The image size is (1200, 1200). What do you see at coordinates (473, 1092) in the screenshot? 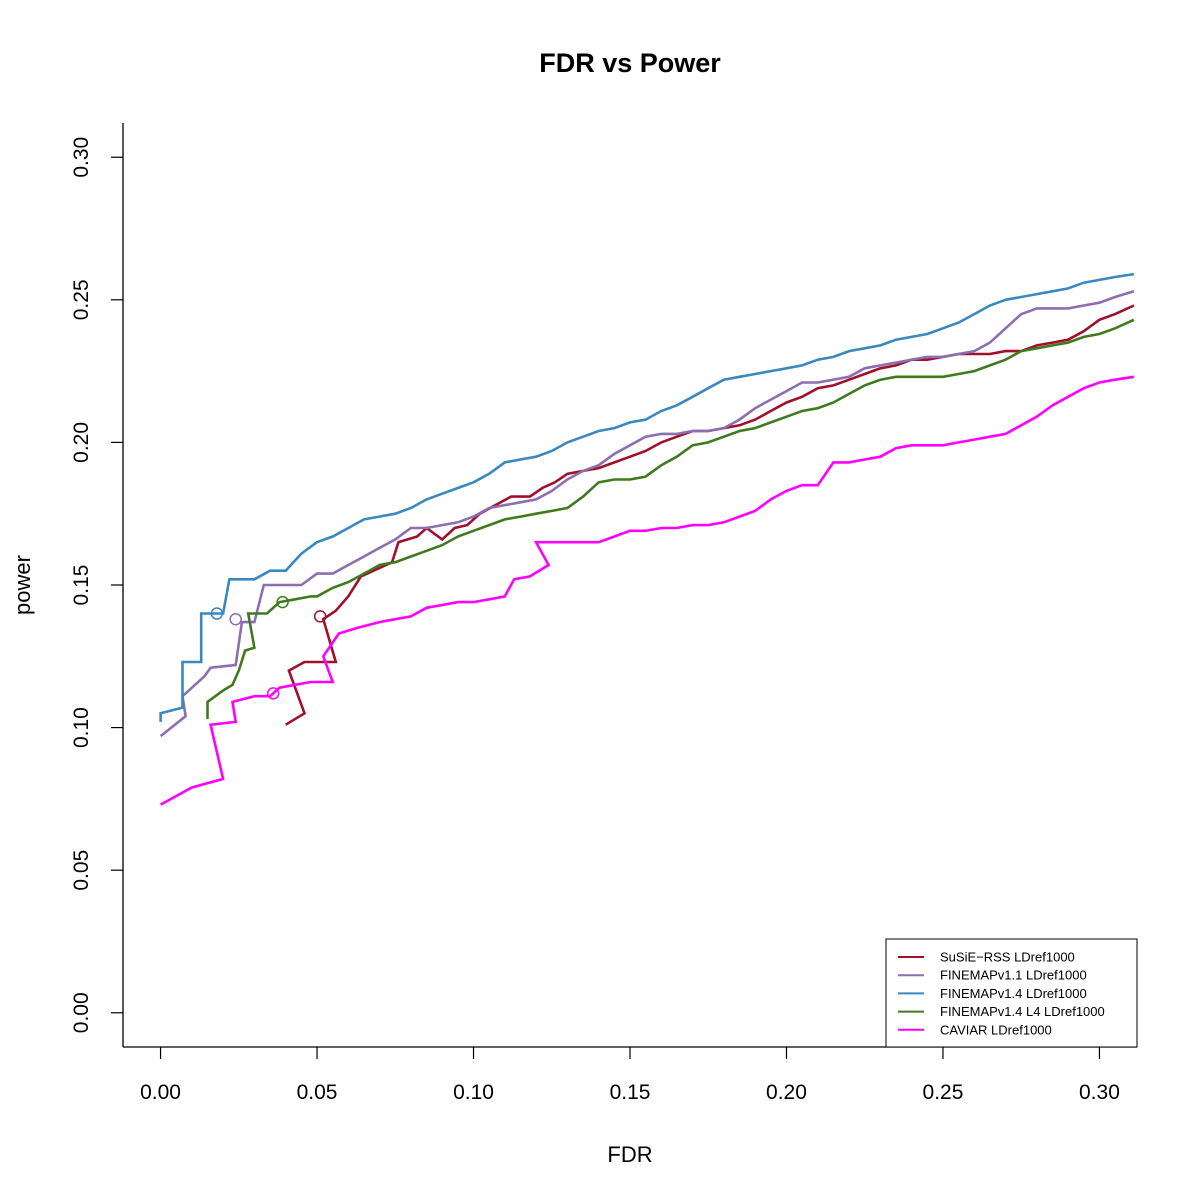
I see `x-tick-label: 0.10` at bounding box center [473, 1092].